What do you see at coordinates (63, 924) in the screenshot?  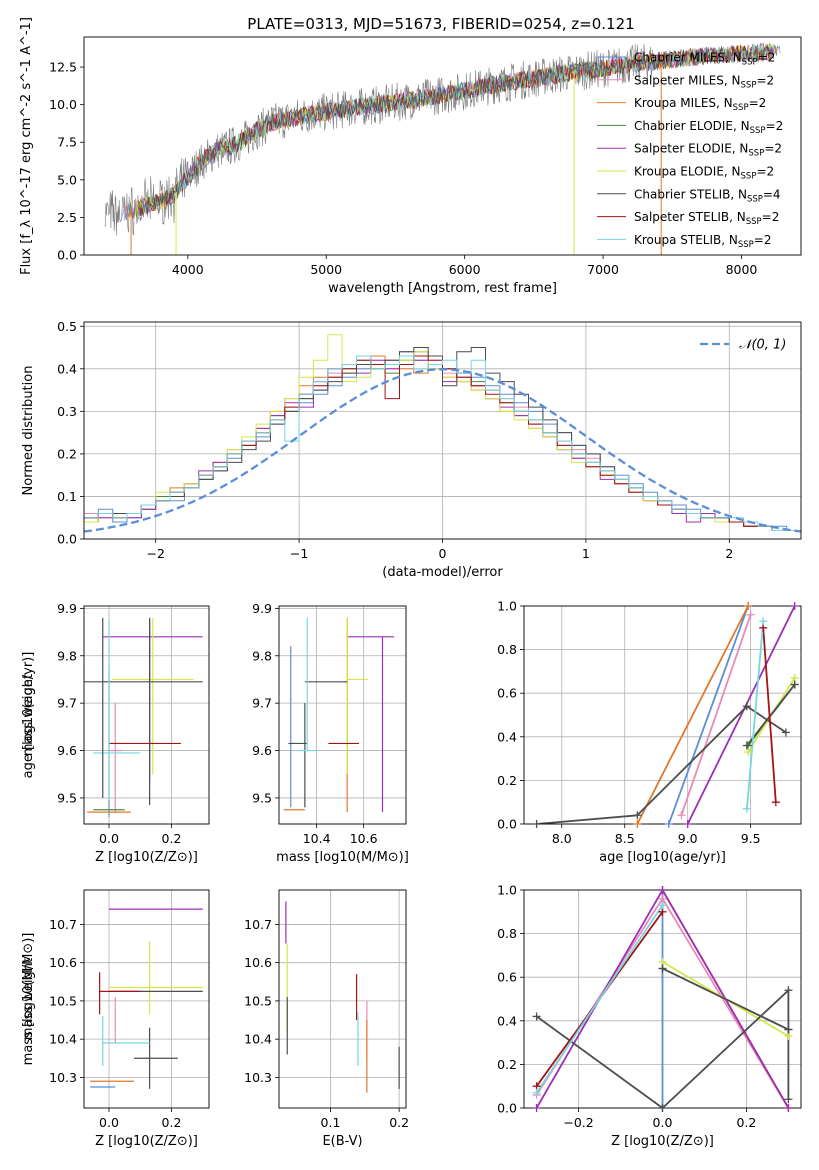 I see `y-tick-label: 10.7` at bounding box center [63, 924].